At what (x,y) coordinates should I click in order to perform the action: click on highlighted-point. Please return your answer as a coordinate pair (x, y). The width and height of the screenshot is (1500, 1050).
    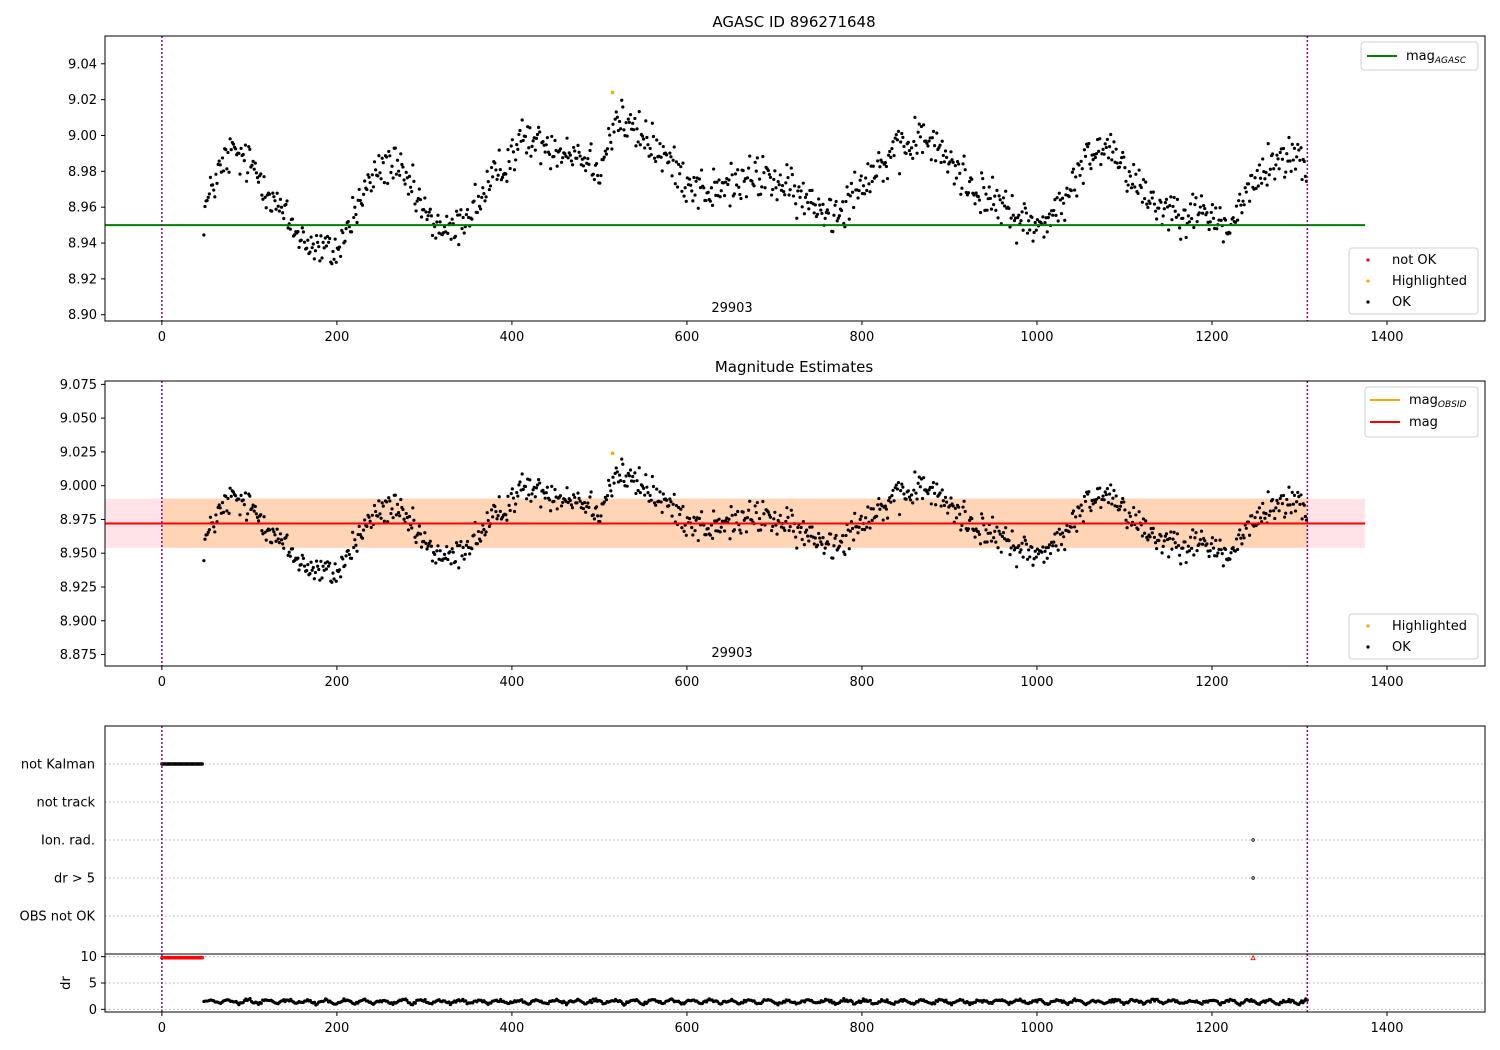
    Looking at the image, I should click on (612, 453).